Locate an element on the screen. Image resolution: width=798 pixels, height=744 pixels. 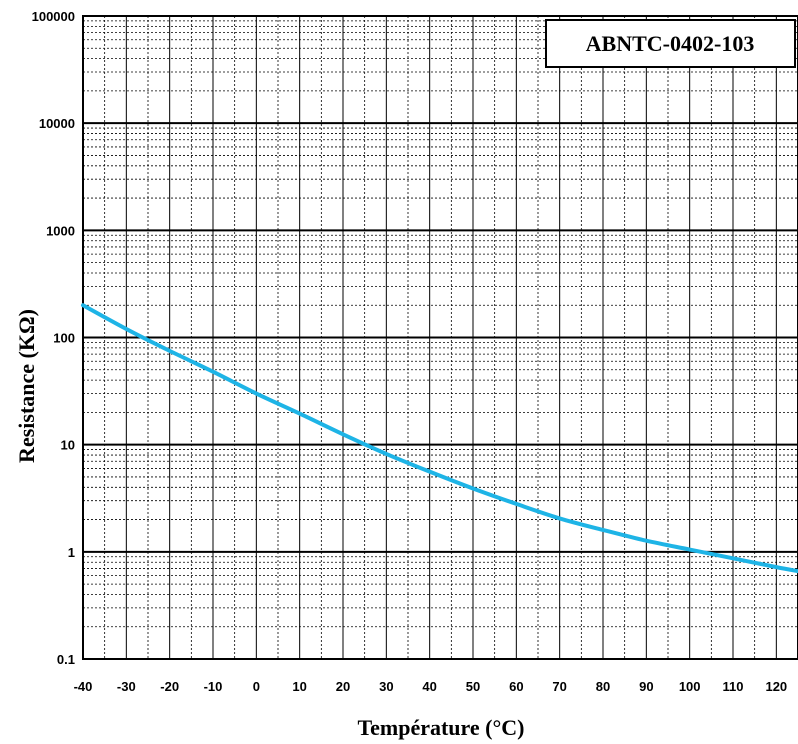
x-tick-label: 20 is located at coordinates (343, 686).